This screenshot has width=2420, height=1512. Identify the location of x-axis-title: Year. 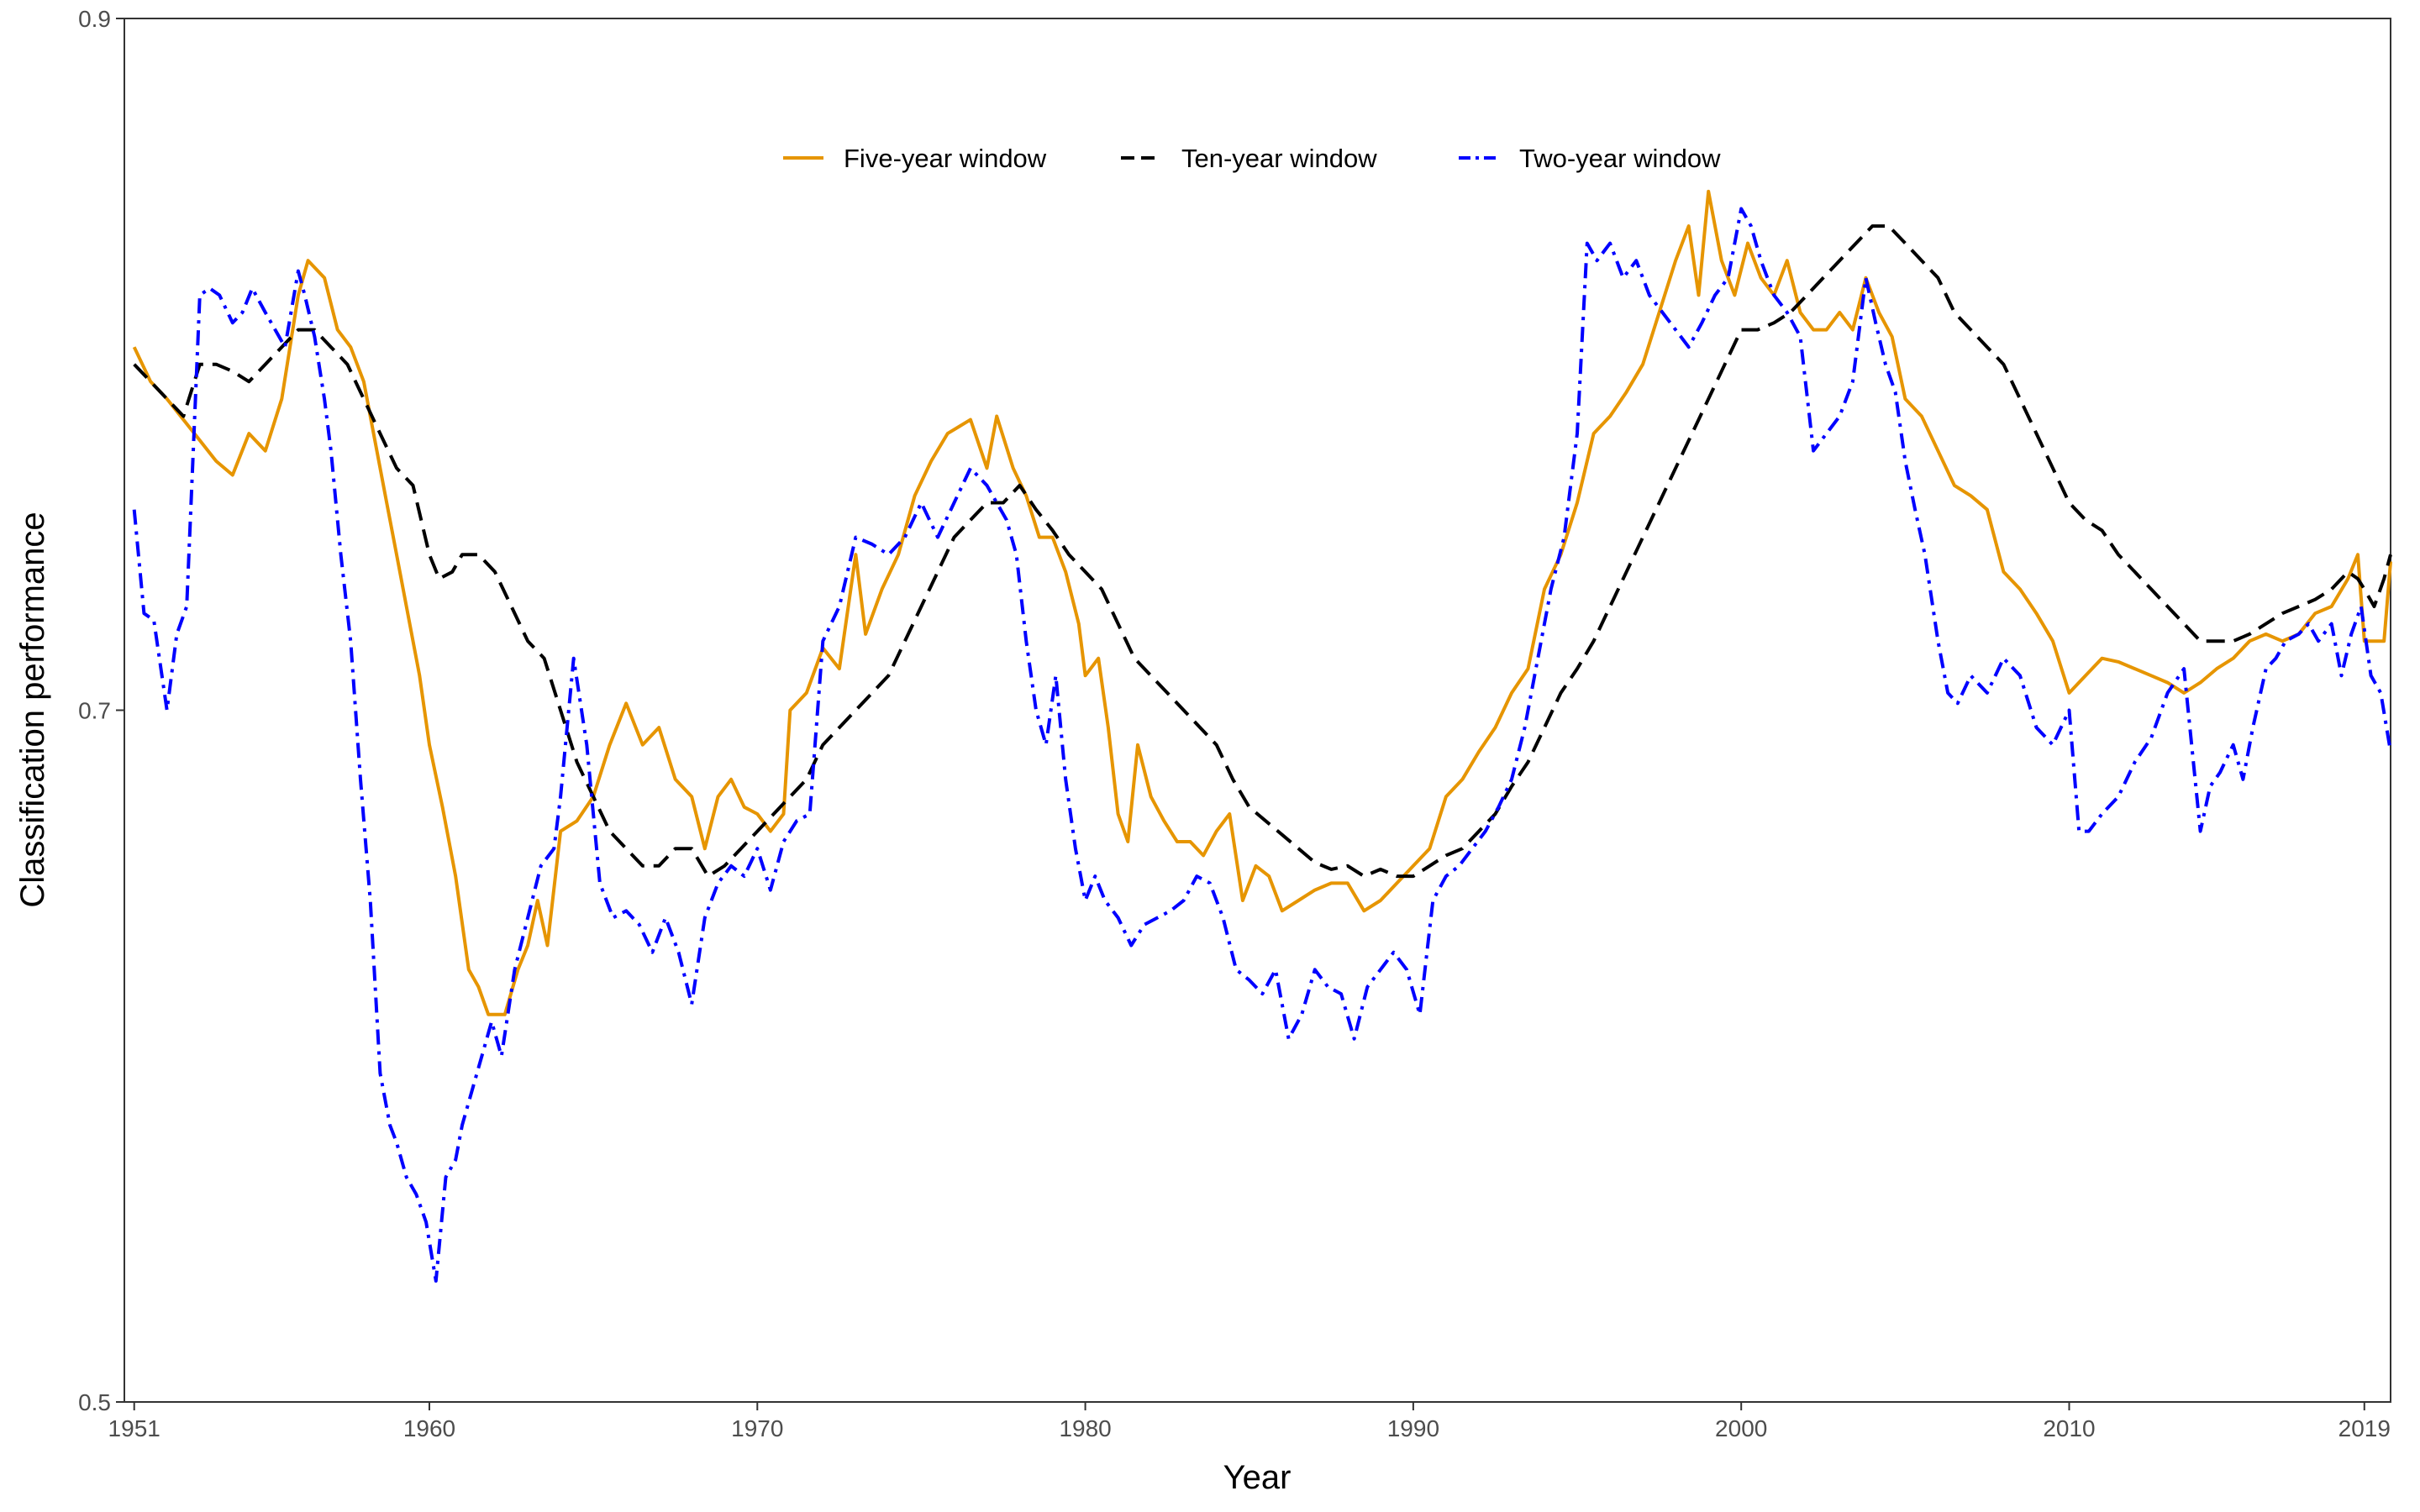
(1257, 1477).